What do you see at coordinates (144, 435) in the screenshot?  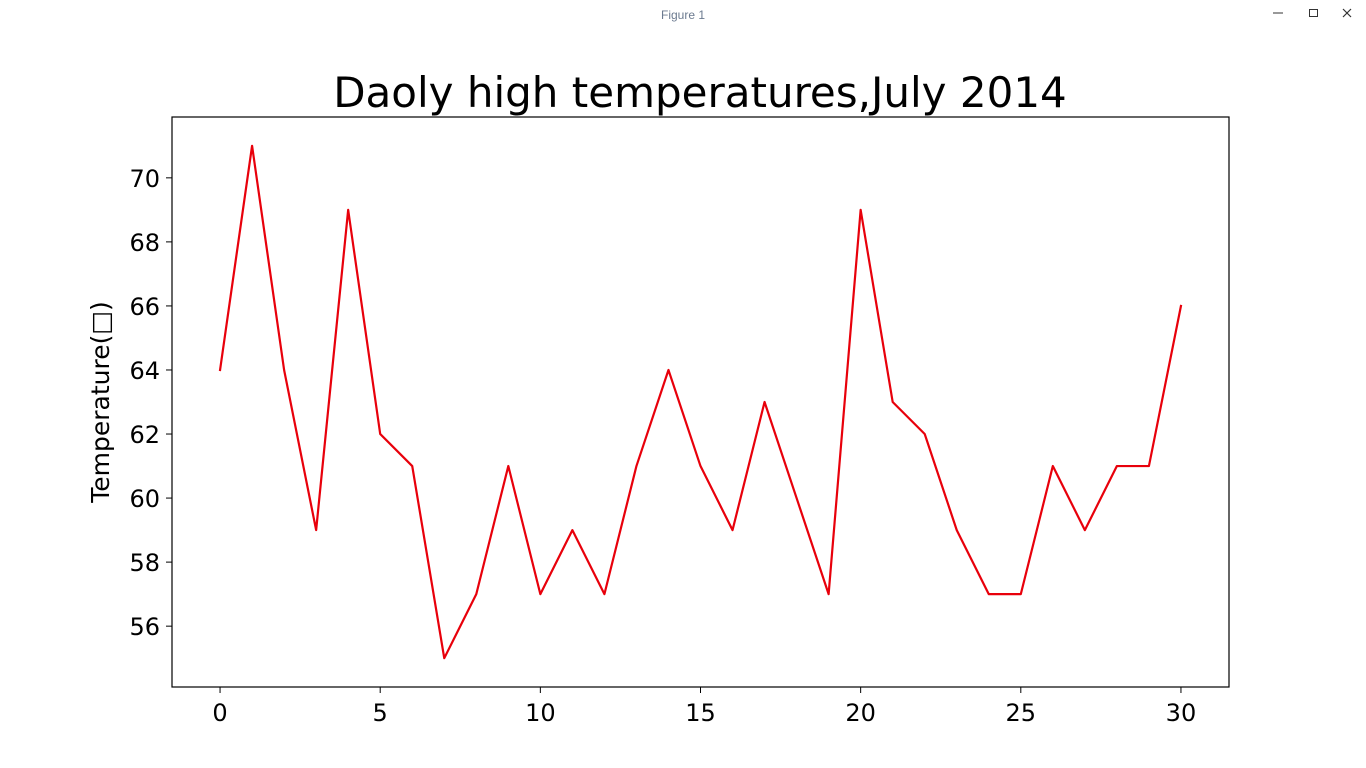 I see `y-tick-label: 62` at bounding box center [144, 435].